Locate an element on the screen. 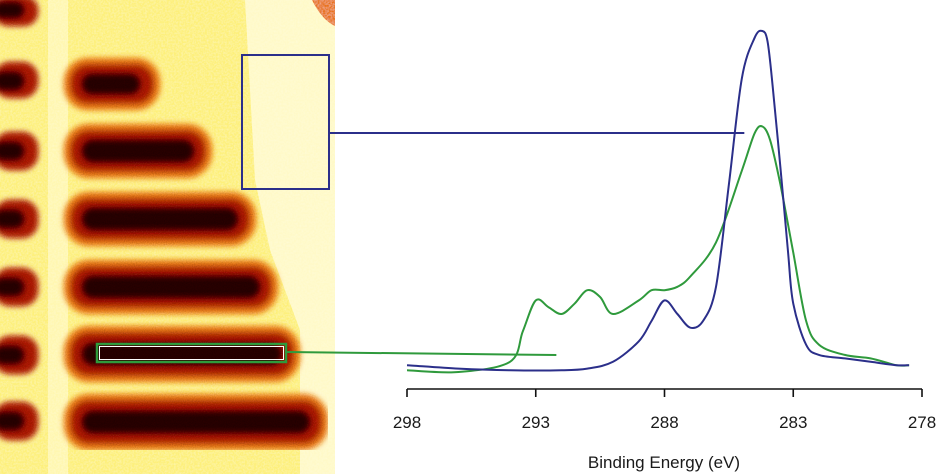 Image resolution: width=950 pixels, height=474 pixels. map-bright-column is located at coordinates (58, 237).